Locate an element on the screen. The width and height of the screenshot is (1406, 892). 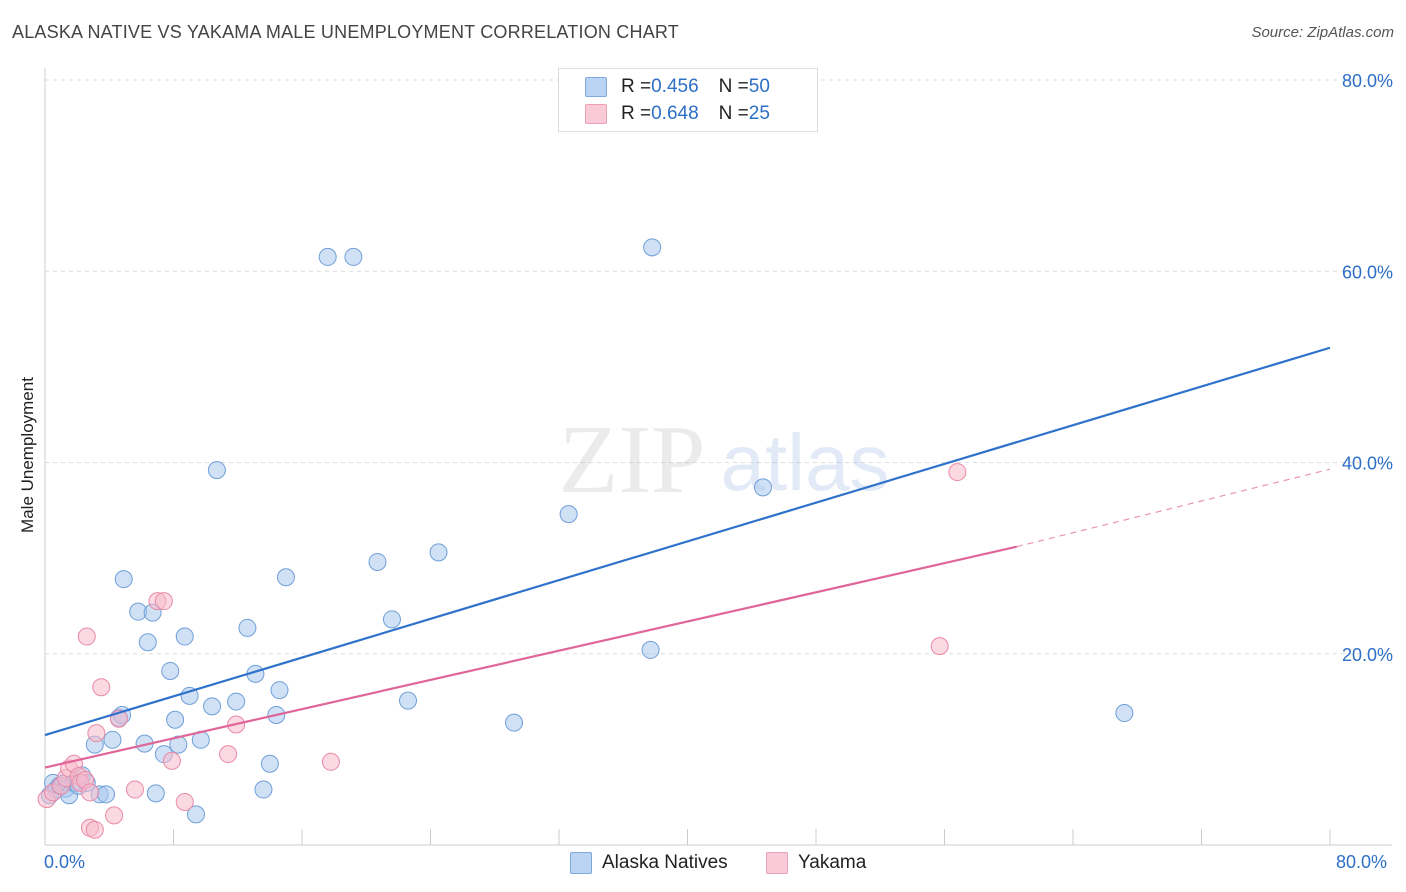
bottom-legend-swatch-blue is located at coordinates (581, 863).